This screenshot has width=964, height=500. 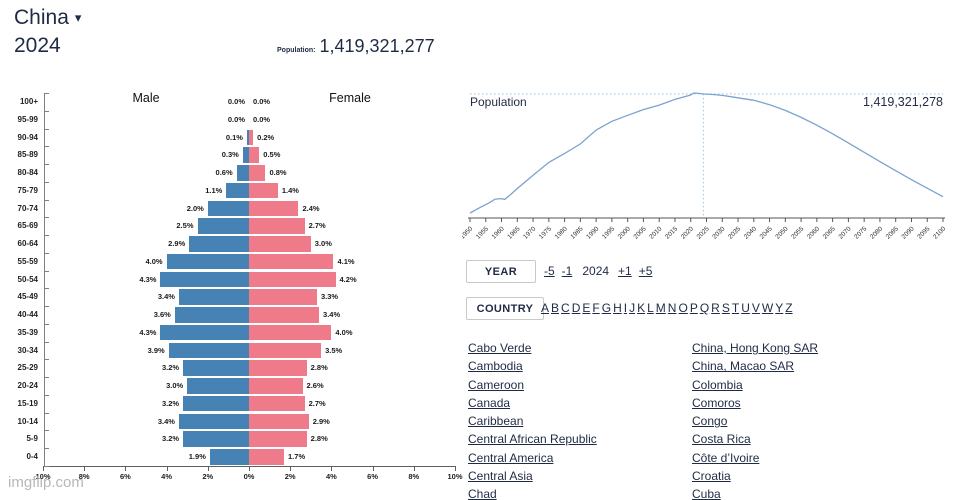 What do you see at coordinates (743, 366) in the screenshot?
I see `country-link: China, Macao SAR` at bounding box center [743, 366].